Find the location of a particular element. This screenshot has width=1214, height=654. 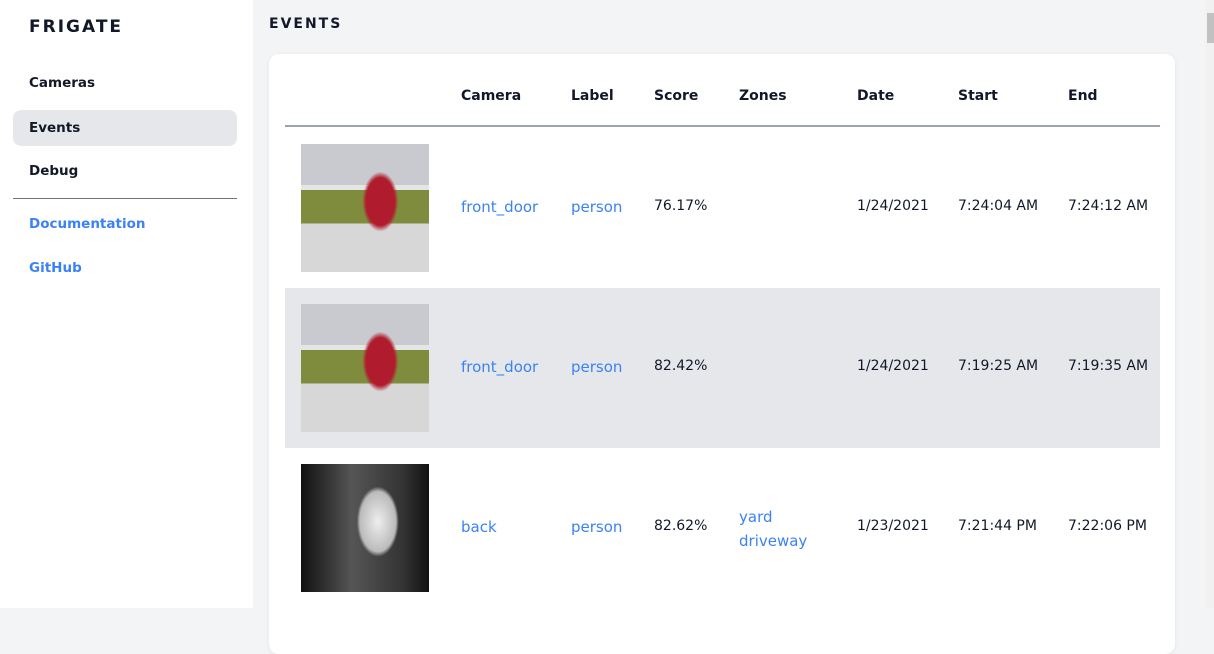

zone-link: yard is located at coordinates (756, 517).